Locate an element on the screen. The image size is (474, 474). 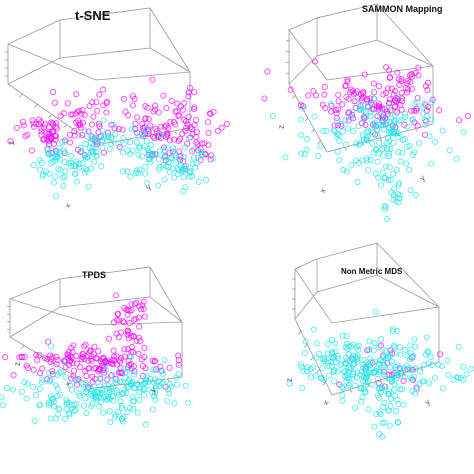
axis-box-back-vertical is located at coordinates (347, 29).